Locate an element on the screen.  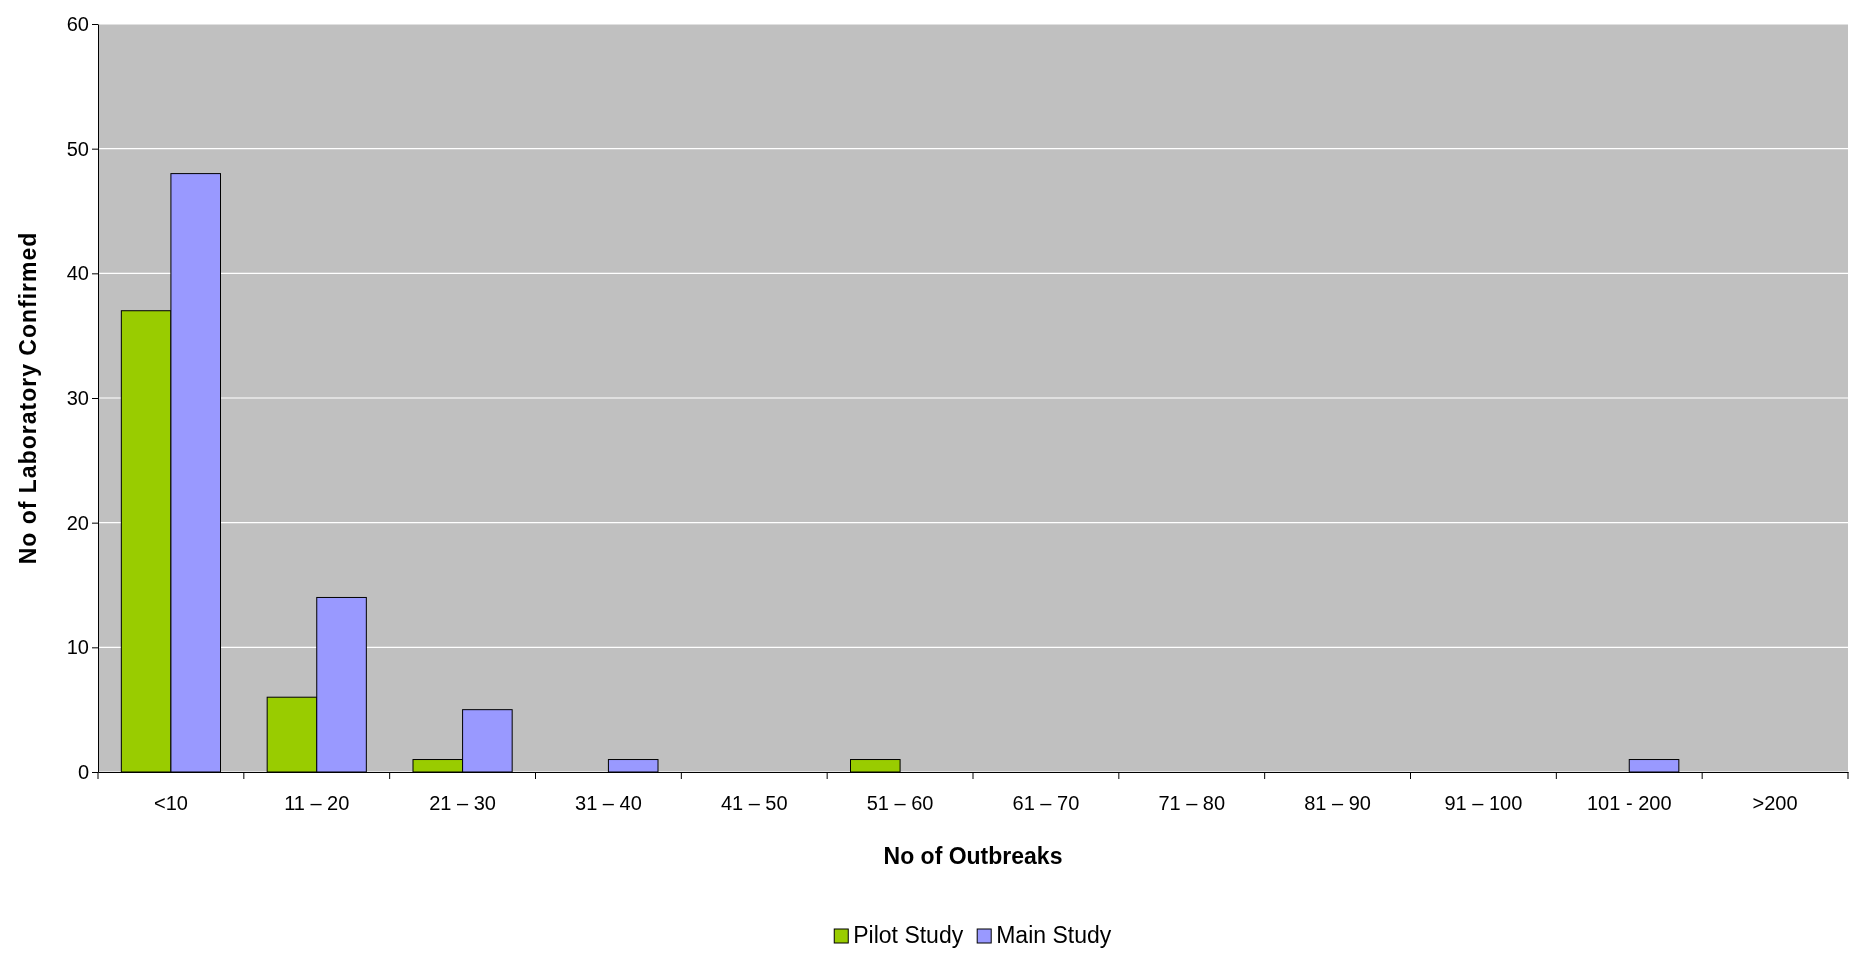
y-axis-title: No of Laboratory Confirmed is located at coordinates (28, 398).